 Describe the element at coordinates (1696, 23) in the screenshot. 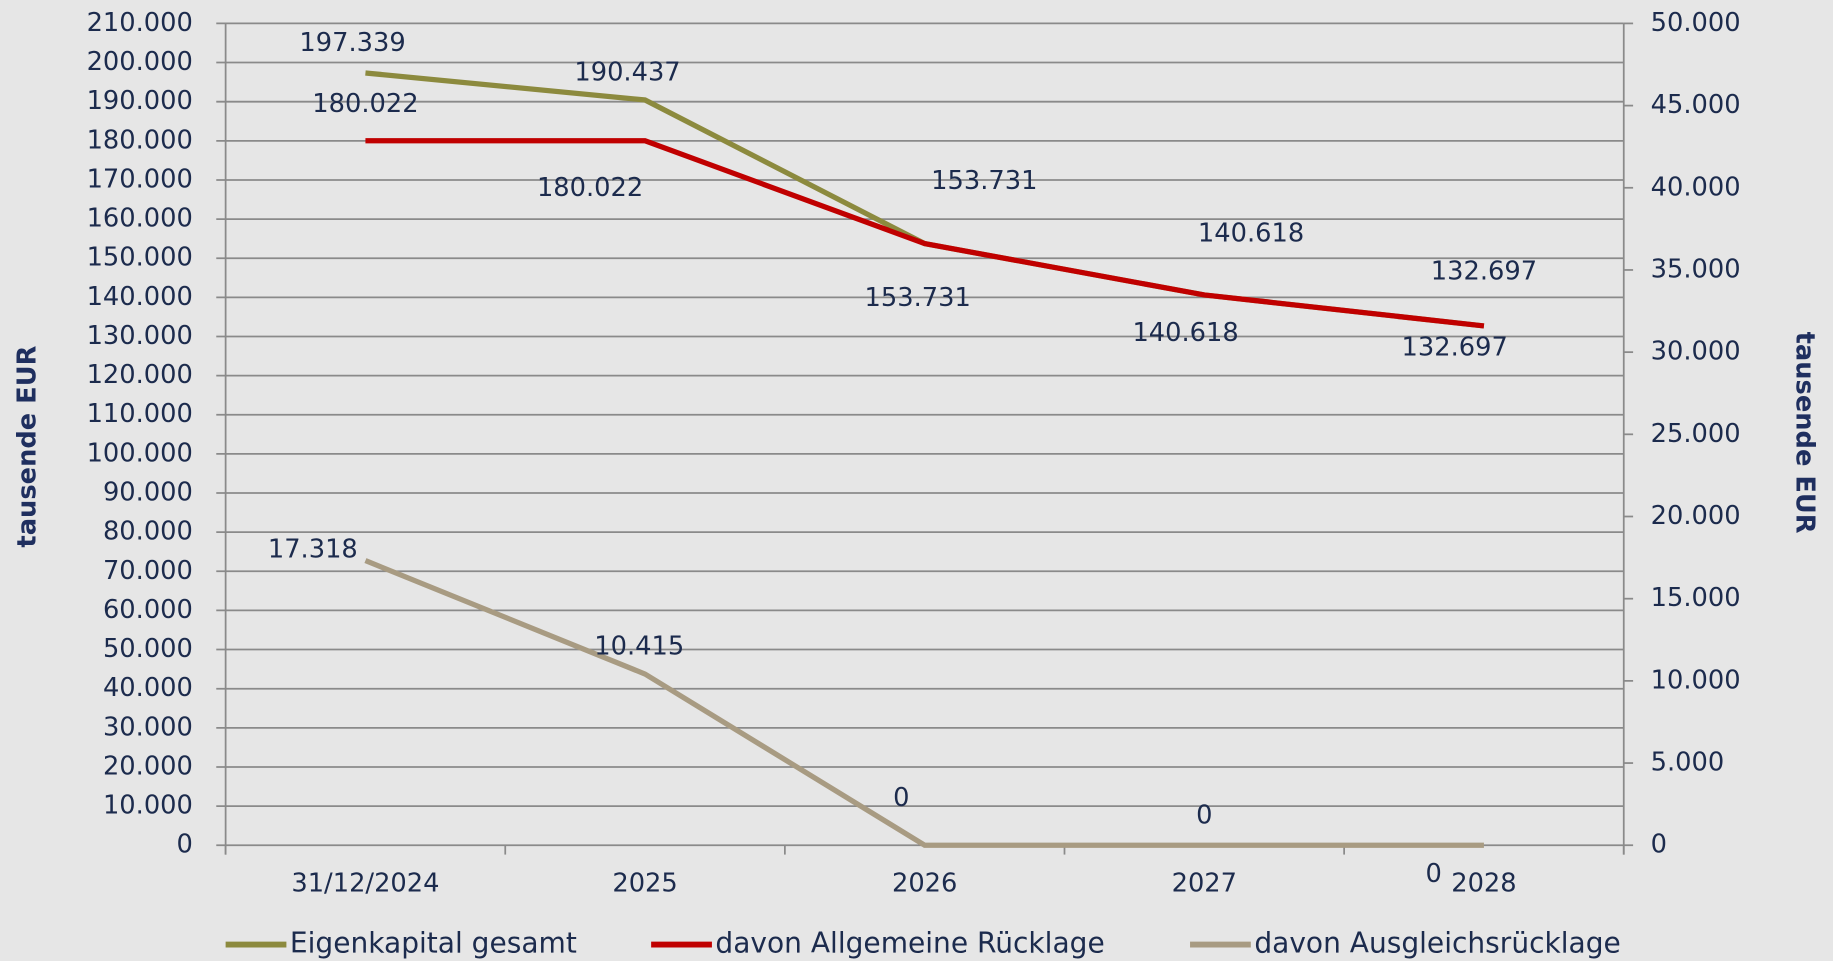

I see `y2-tick-label: 50.000` at that location.